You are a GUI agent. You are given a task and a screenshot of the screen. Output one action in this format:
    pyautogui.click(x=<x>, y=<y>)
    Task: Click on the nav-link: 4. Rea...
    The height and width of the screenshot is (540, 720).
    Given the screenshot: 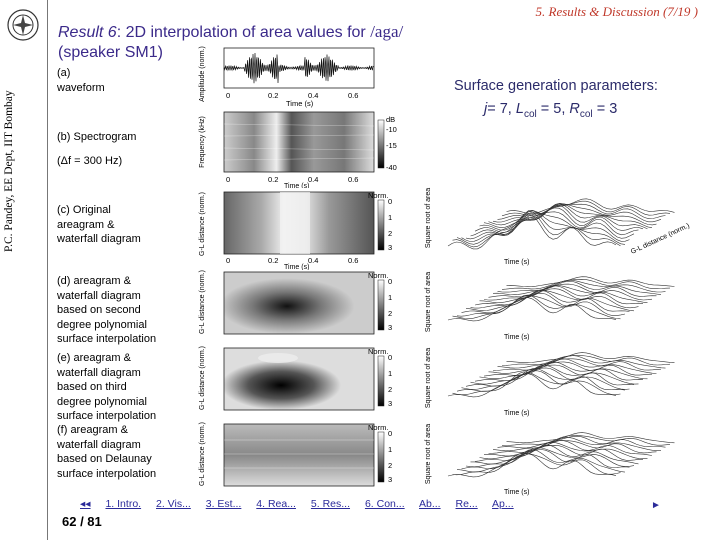 What is the action you would take?
    pyautogui.click(x=276, y=504)
    